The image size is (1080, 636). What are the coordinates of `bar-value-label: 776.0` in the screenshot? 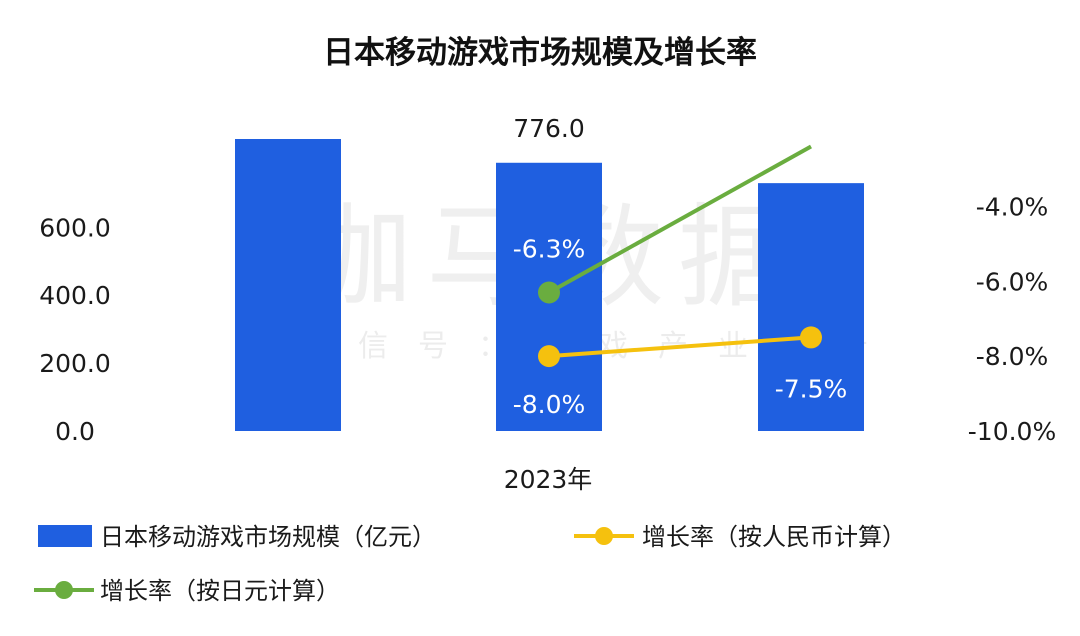 It's located at (549, 128).